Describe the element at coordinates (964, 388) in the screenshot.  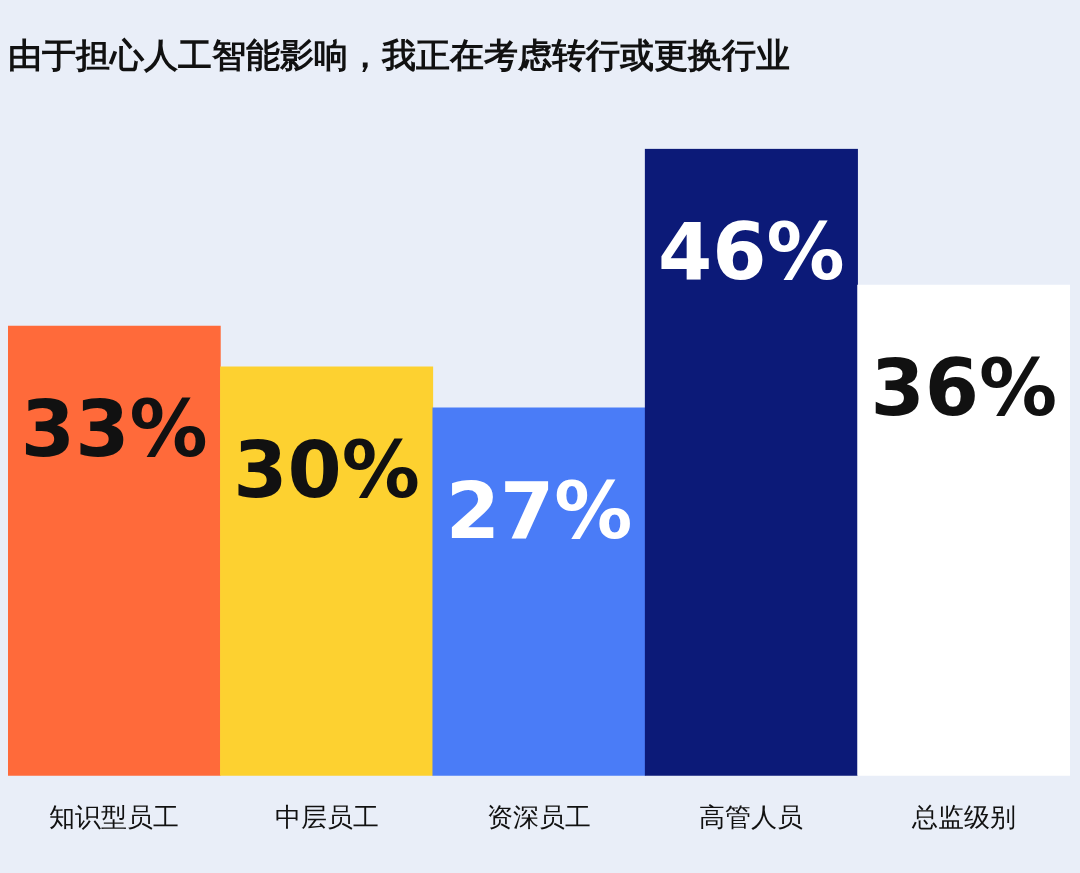
I see `data-label: 36%` at that location.